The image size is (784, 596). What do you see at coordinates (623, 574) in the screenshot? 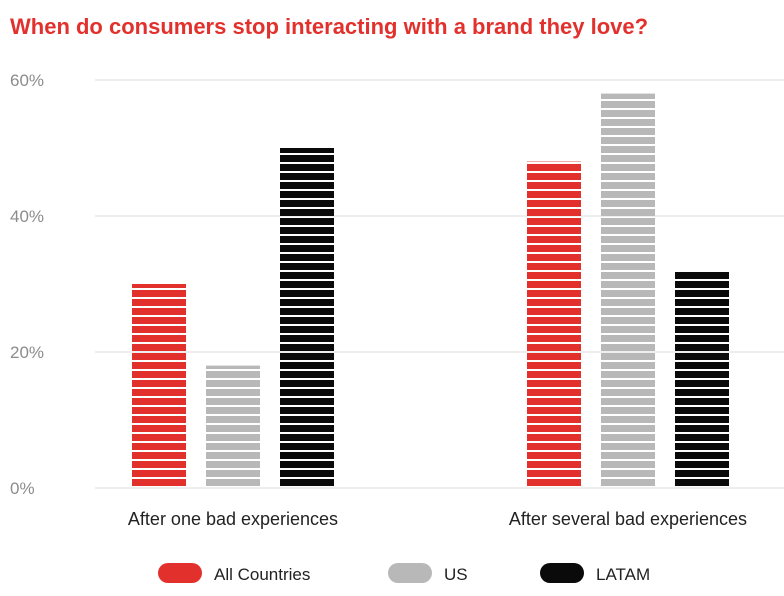
I see `legend-label: LATAM` at bounding box center [623, 574].